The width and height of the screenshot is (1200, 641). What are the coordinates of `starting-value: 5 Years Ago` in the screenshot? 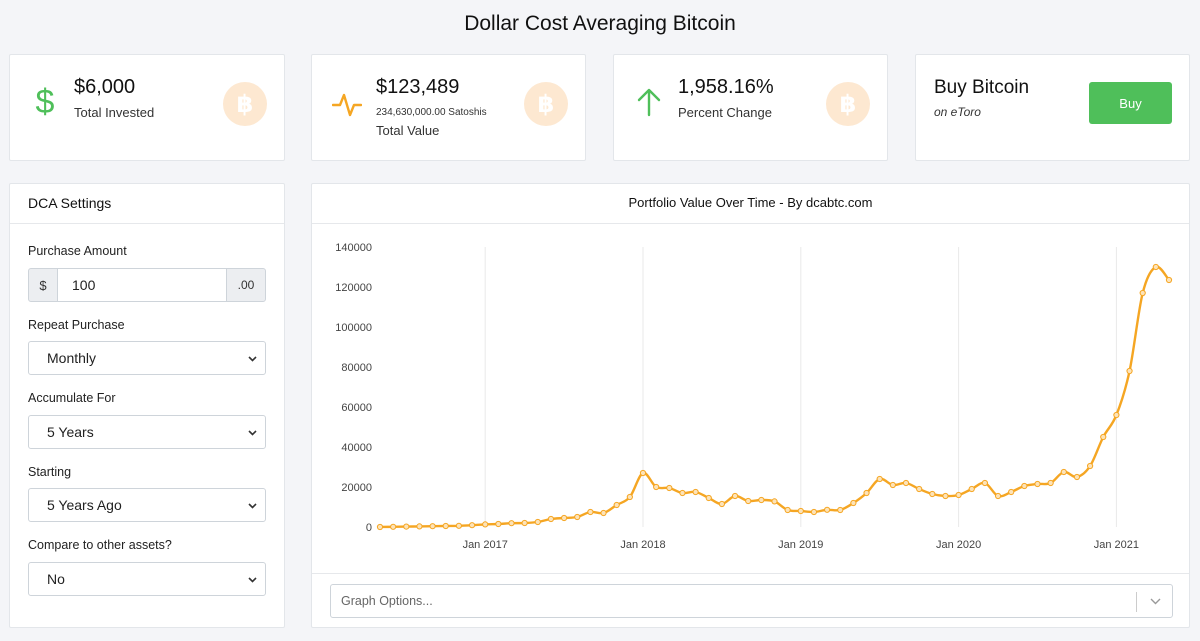 It's located at (84, 505).